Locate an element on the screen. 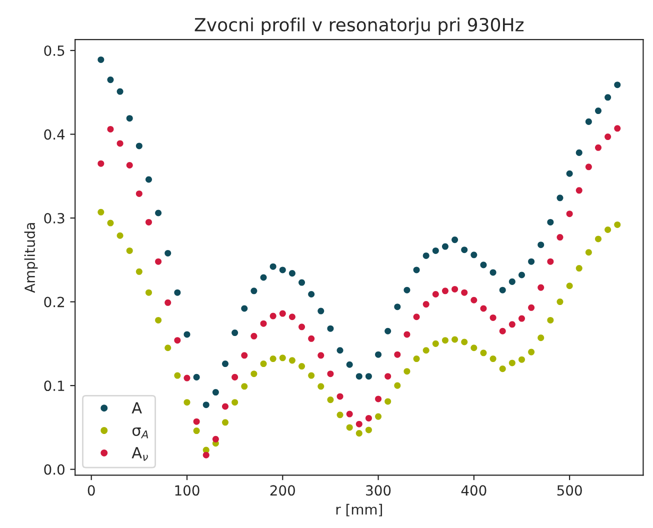  x-tick-label: 100 is located at coordinates (187, 490).